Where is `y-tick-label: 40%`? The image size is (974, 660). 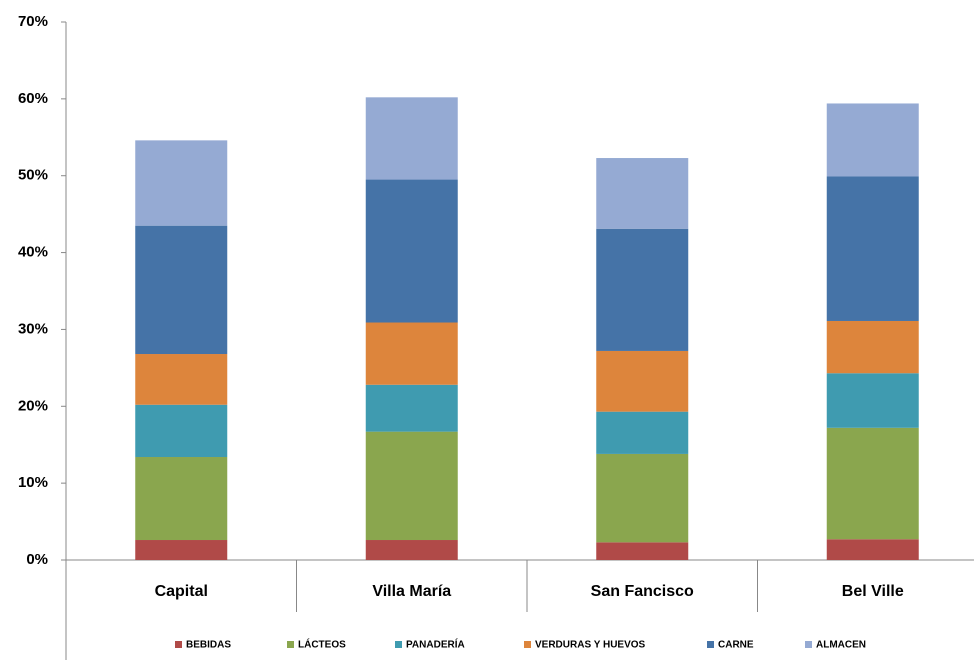 y-tick-label: 40% is located at coordinates (33, 252).